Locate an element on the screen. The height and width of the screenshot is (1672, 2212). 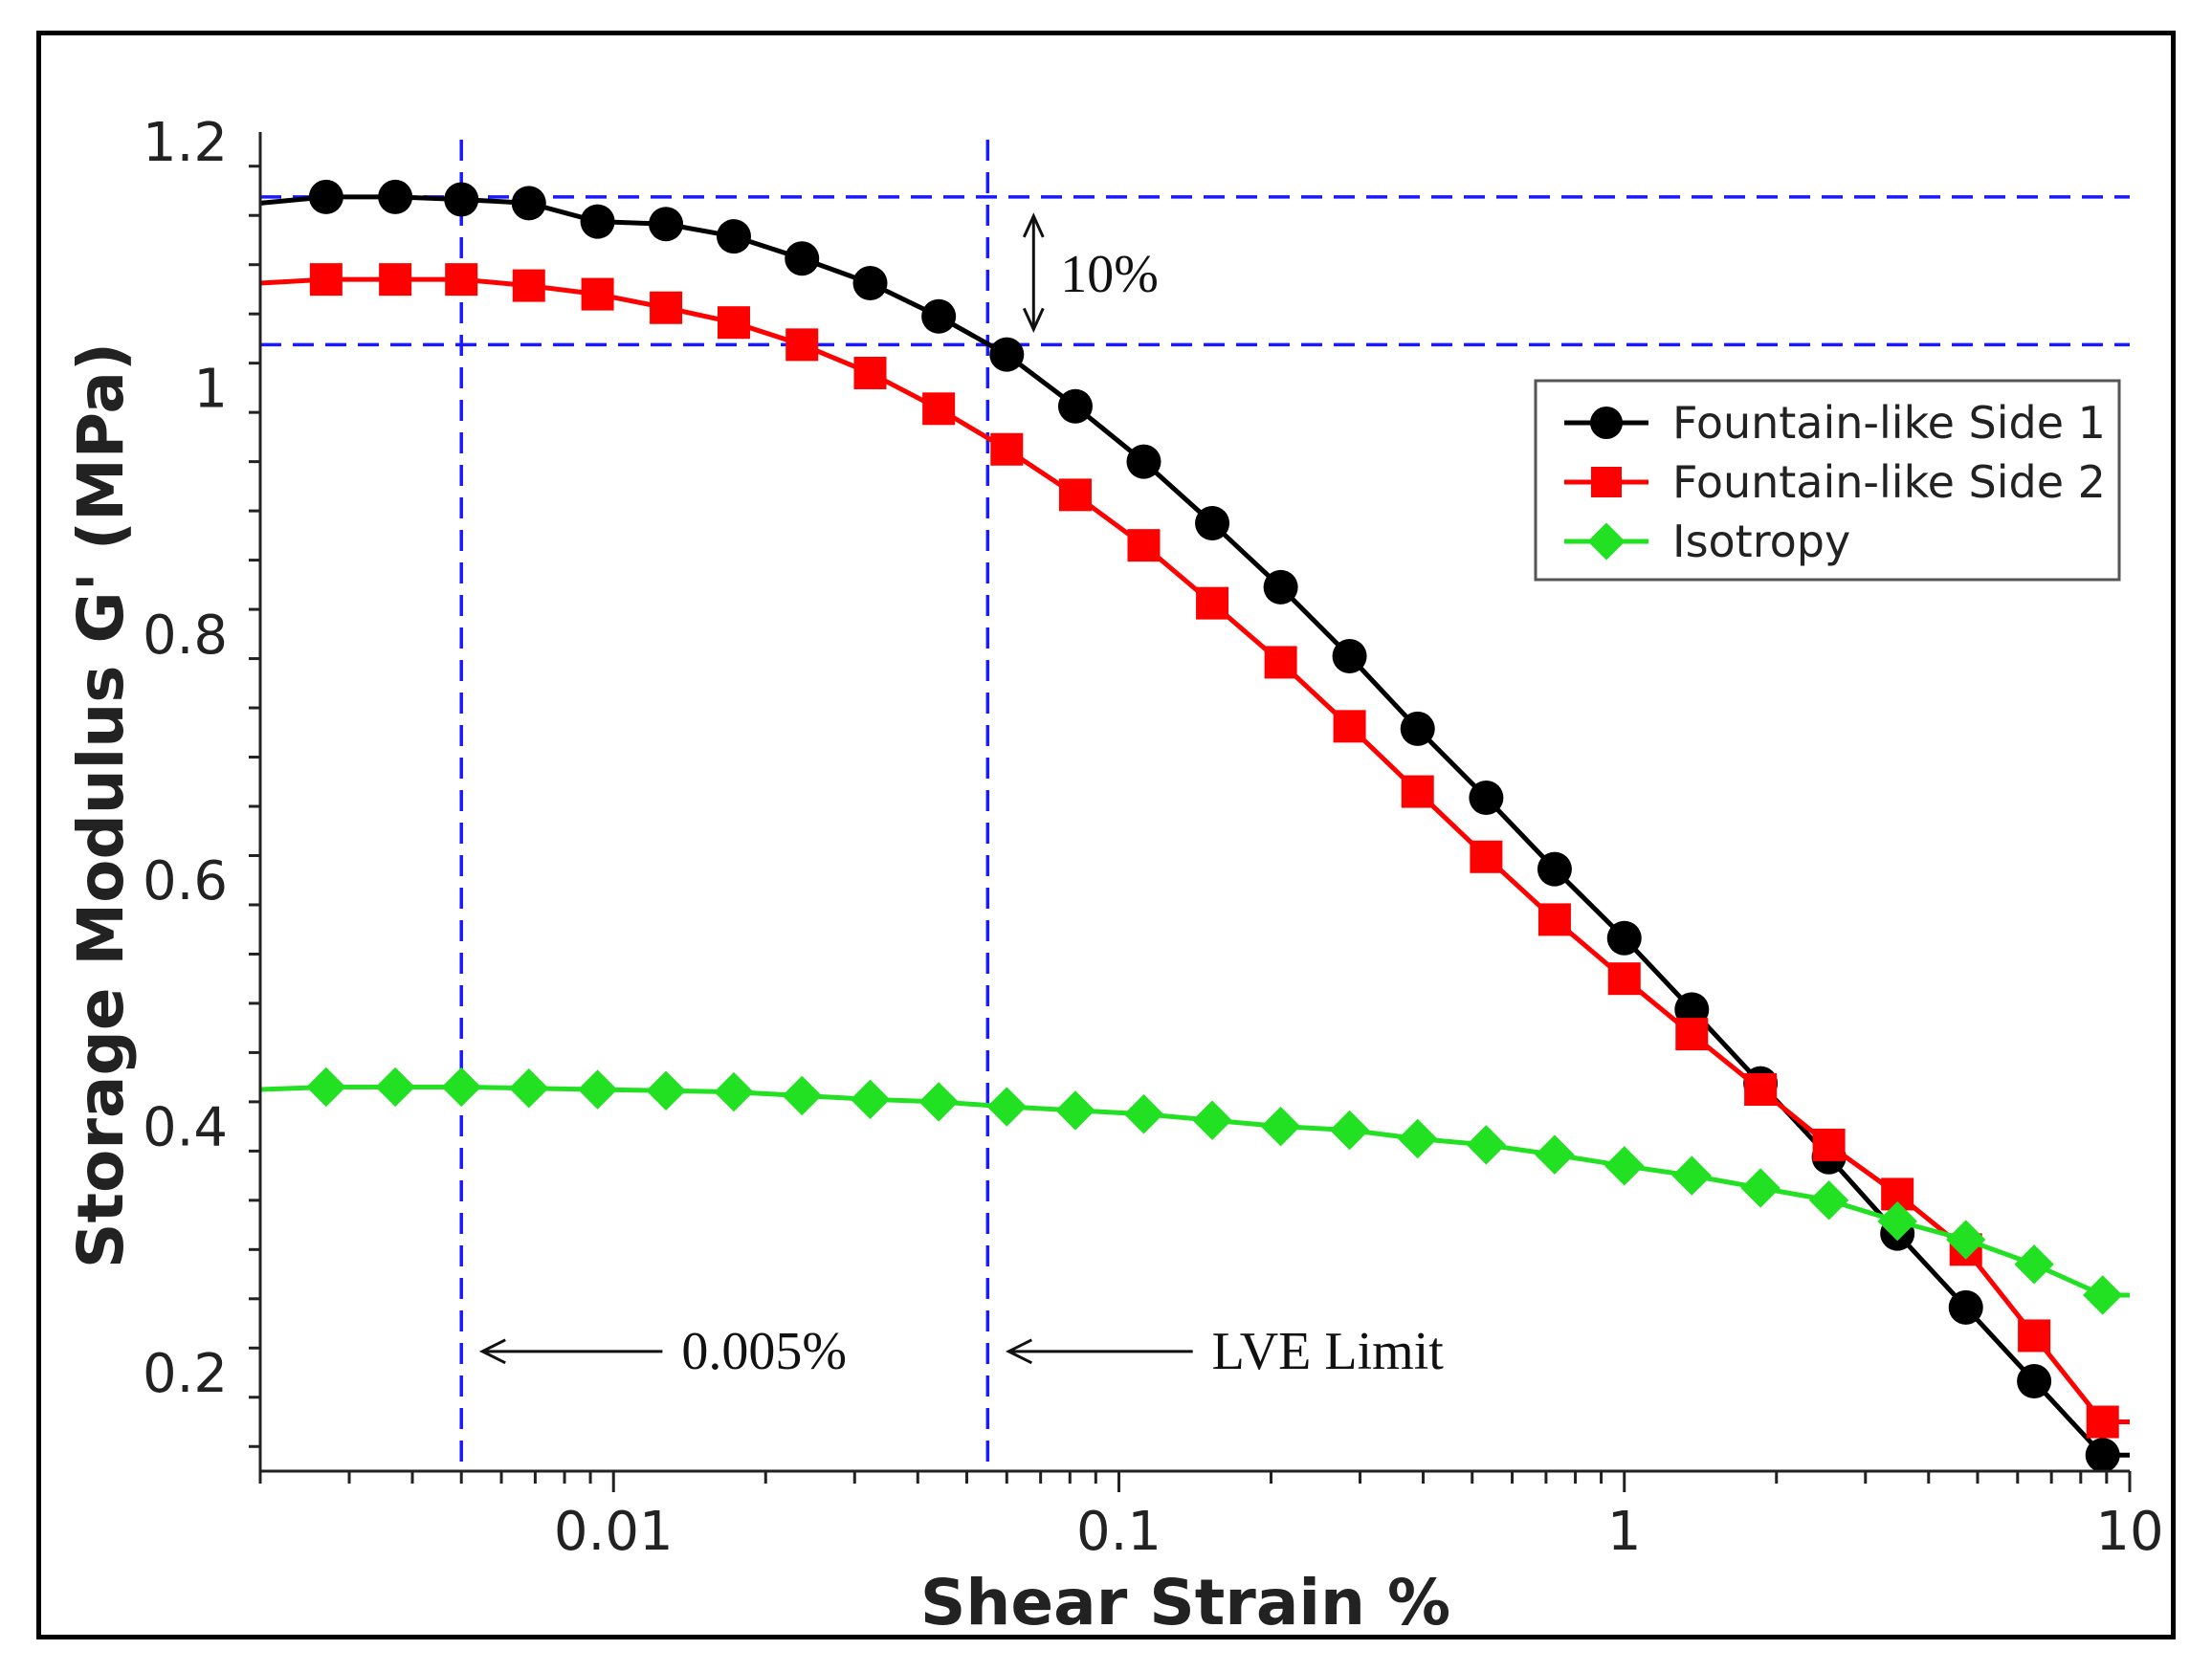
legend-entry: Fountain-like Side 2 is located at coordinates (1835, 482).